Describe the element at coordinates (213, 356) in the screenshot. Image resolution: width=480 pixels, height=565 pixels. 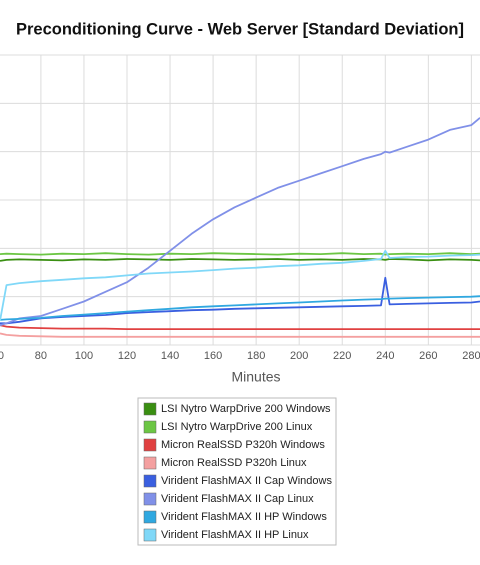
I see `x-tick-label: 160` at that location.